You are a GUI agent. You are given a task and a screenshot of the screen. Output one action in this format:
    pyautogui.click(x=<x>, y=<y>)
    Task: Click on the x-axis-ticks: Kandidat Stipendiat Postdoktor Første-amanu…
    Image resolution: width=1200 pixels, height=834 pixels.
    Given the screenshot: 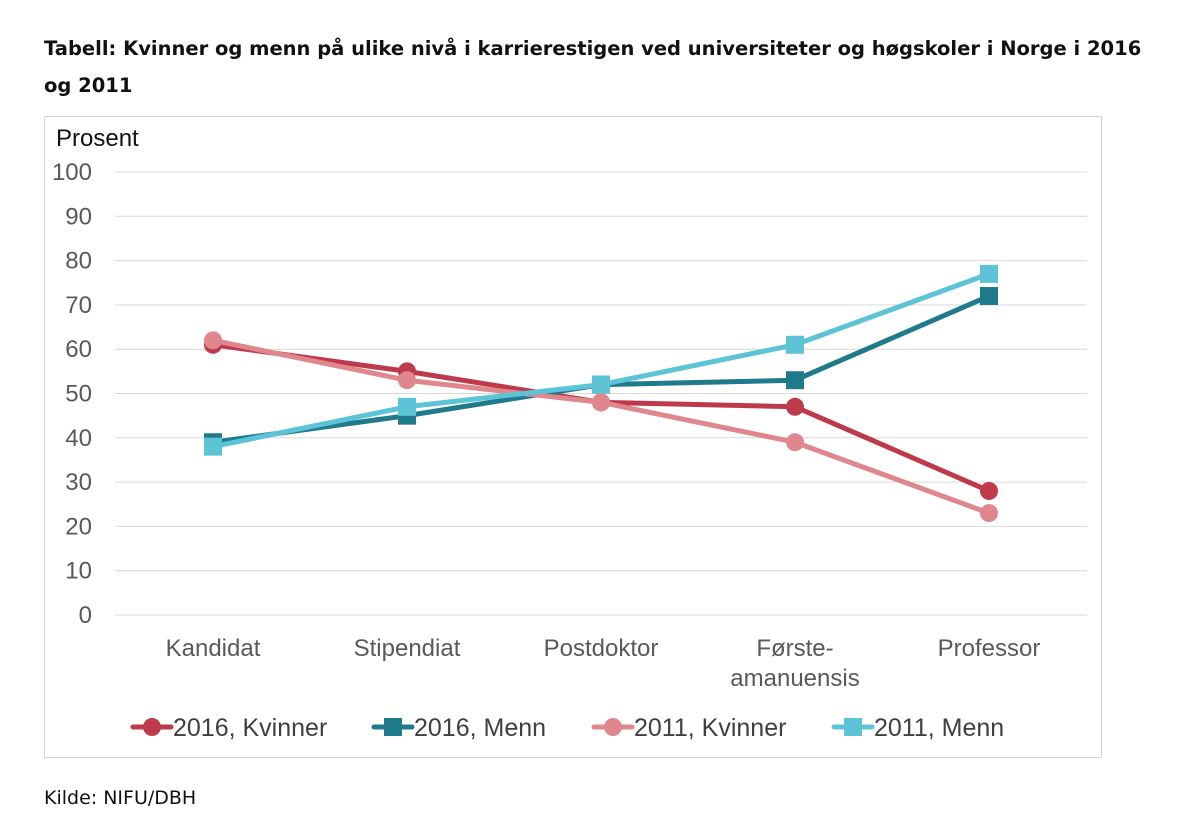 What is the action you would take?
    pyautogui.click(x=603, y=663)
    